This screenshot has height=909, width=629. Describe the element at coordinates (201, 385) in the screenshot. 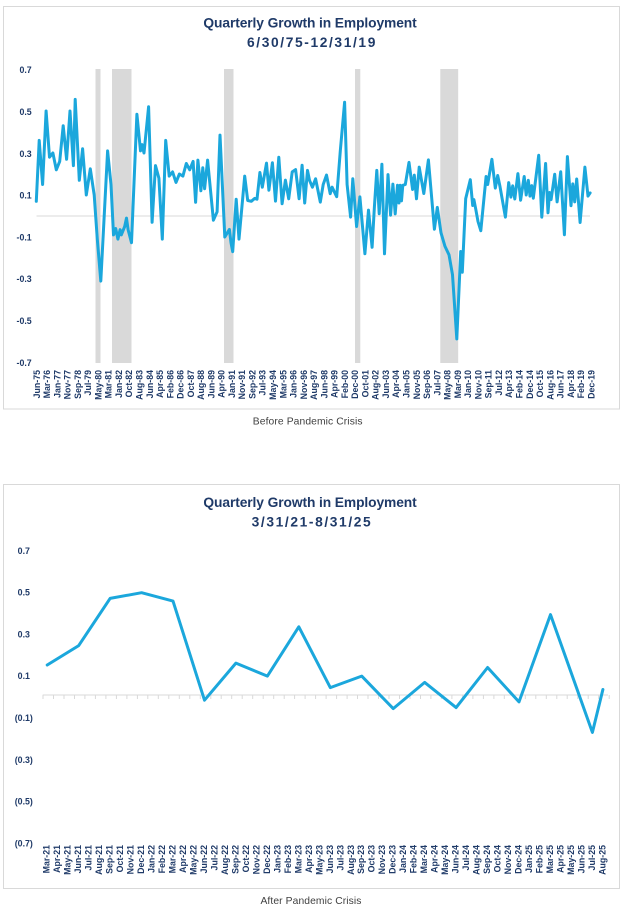

I see `svg-text: Aug-88` at that location.